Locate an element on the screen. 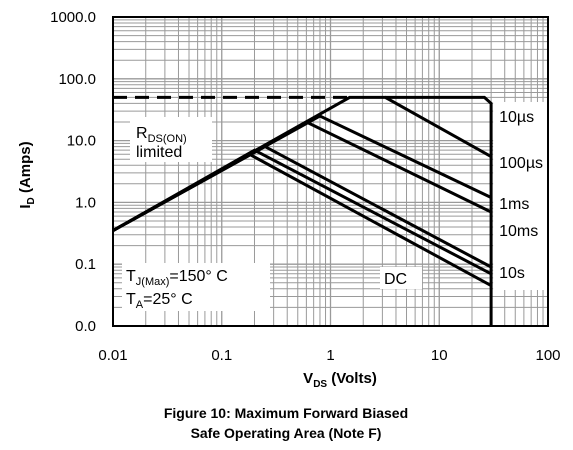 This screenshot has height=450, width=573. svg-text: TJ(Max)=150° C is located at coordinates (177, 278).